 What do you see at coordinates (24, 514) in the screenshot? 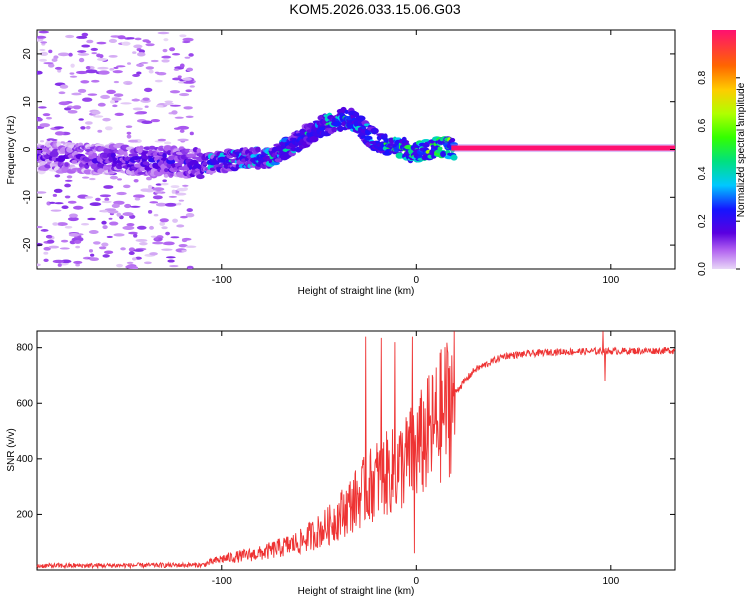
I see `snr-y-tick-label: 200` at bounding box center [24, 514].